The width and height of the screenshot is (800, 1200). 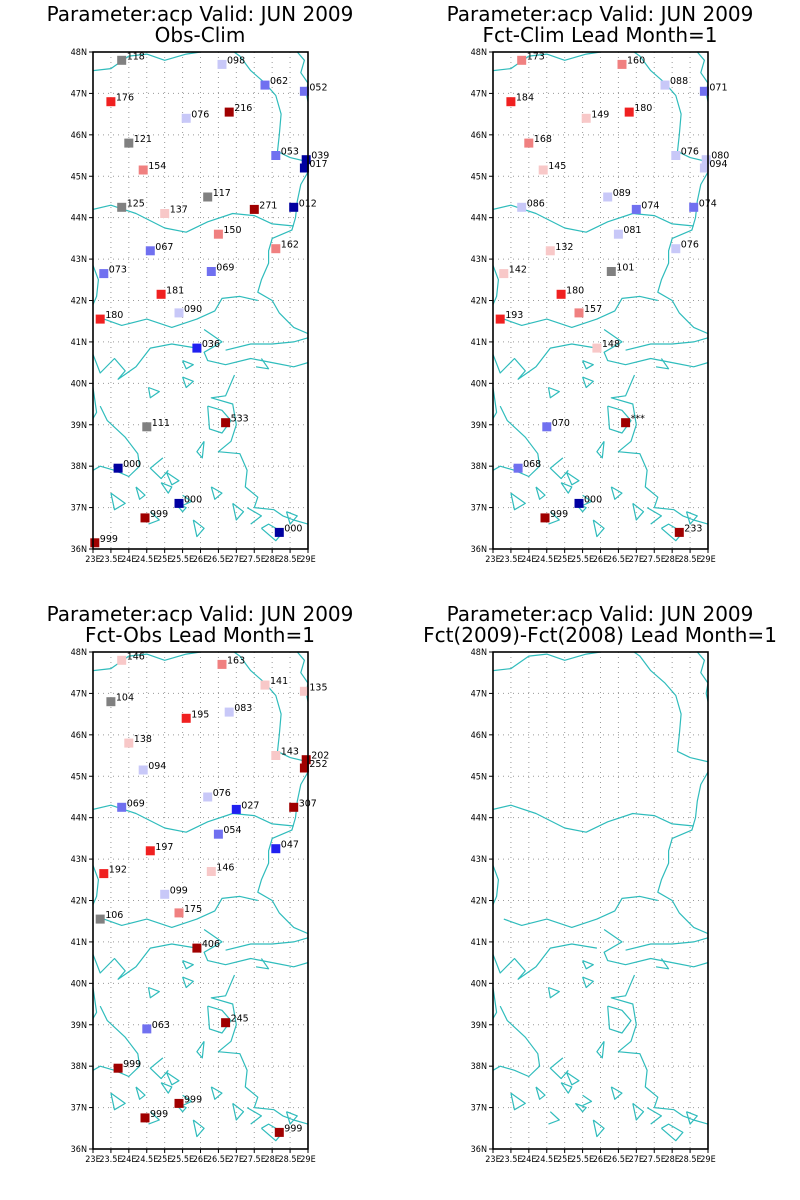 What do you see at coordinates (599, 35) in the screenshot?
I see `panel-subtitle: Fct-Clim Lead Month=1` at bounding box center [599, 35].